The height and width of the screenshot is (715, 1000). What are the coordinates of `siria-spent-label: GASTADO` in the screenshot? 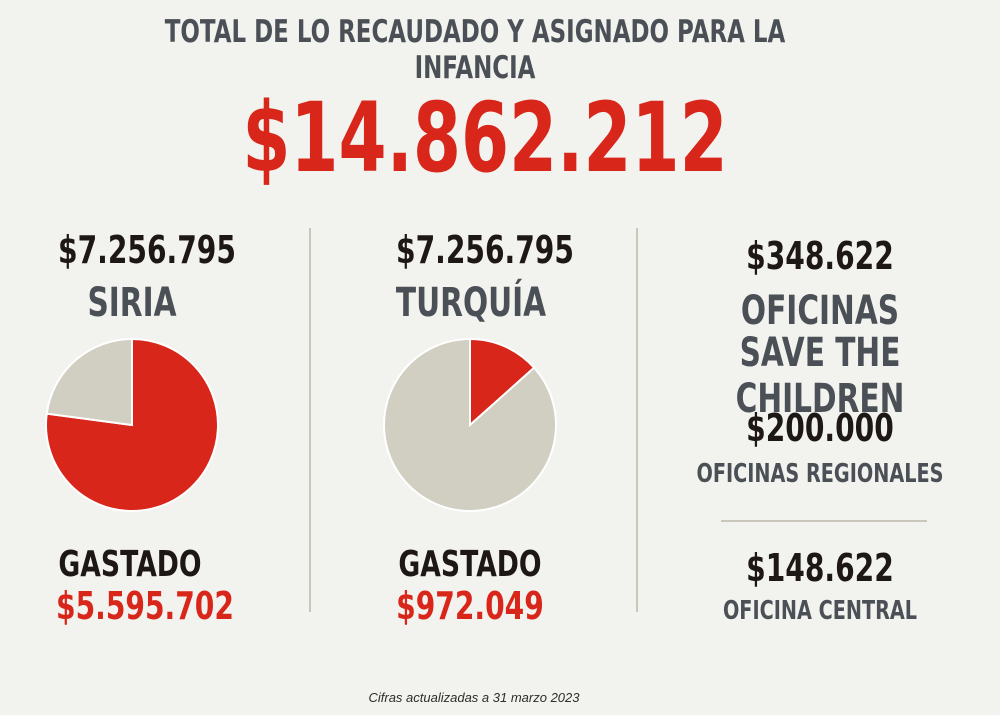 It's located at (130, 564).